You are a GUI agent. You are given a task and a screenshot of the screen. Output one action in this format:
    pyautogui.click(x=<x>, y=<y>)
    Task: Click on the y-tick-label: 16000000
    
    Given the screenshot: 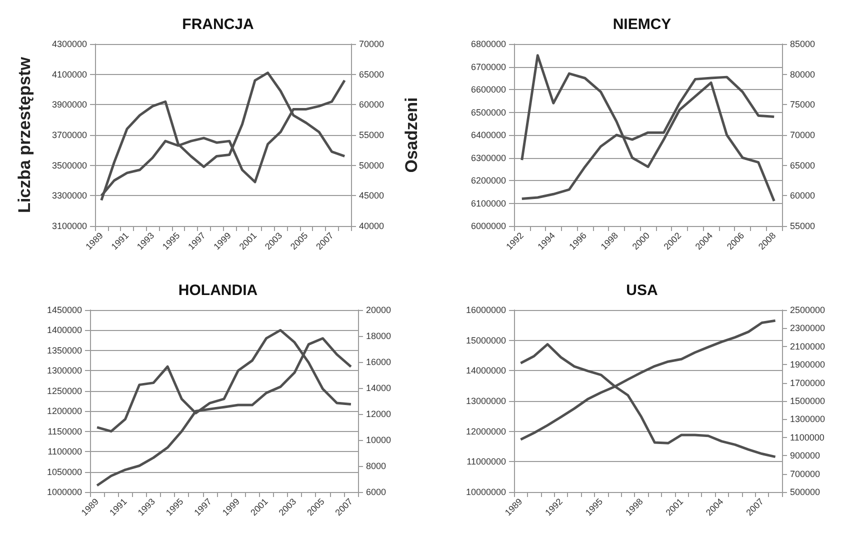 What is the action you would take?
    pyautogui.click(x=486, y=310)
    